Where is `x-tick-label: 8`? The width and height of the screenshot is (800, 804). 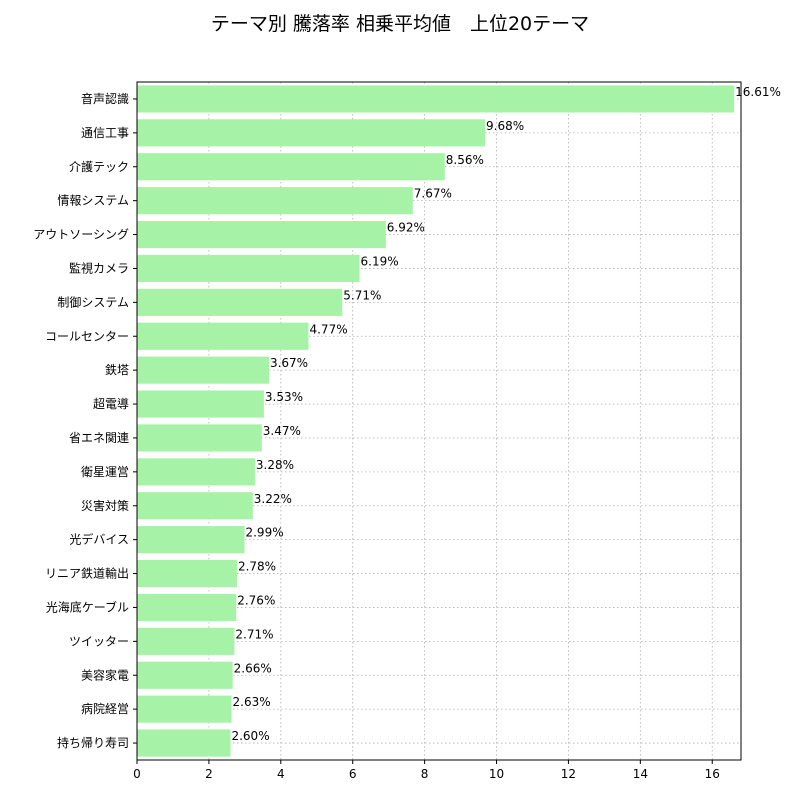
x-tick-label: 8 is located at coordinates (425, 774).